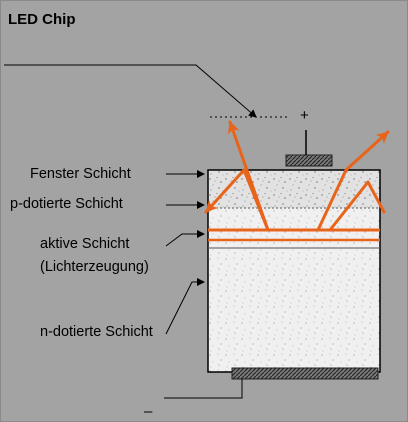 The width and height of the screenshot is (408, 422). What do you see at coordinates (294, 189) in the screenshot?
I see `window-layer` at bounding box center [294, 189].